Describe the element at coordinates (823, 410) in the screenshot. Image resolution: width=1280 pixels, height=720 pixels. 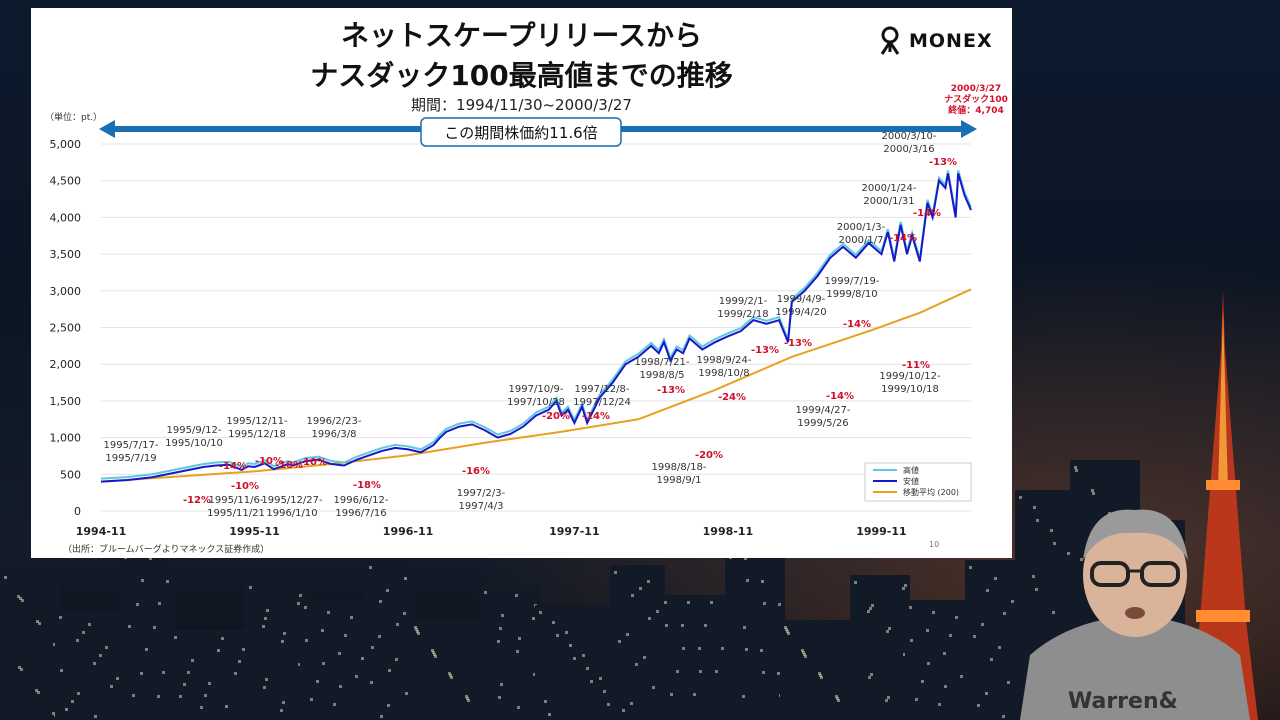
I see `annotation-date-start: 1999/4/27-` at that location.